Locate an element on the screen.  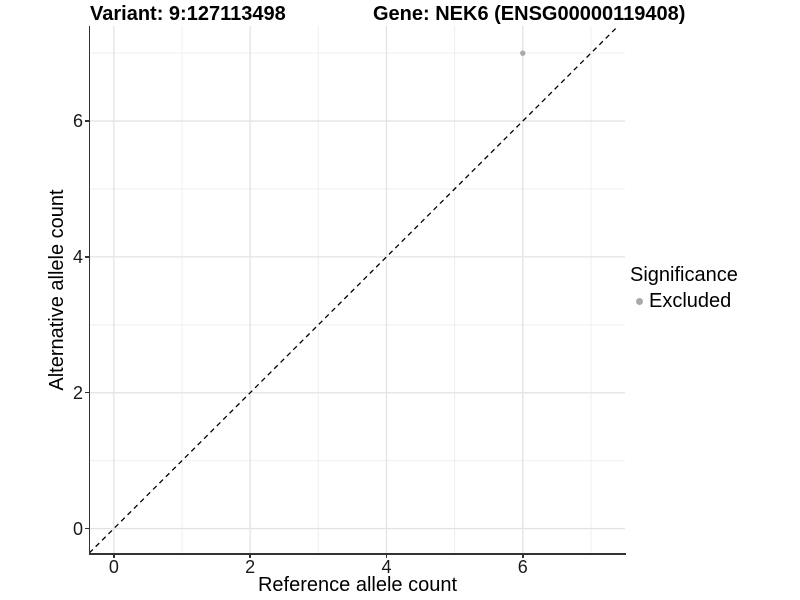
data-point is located at coordinates (523, 53).